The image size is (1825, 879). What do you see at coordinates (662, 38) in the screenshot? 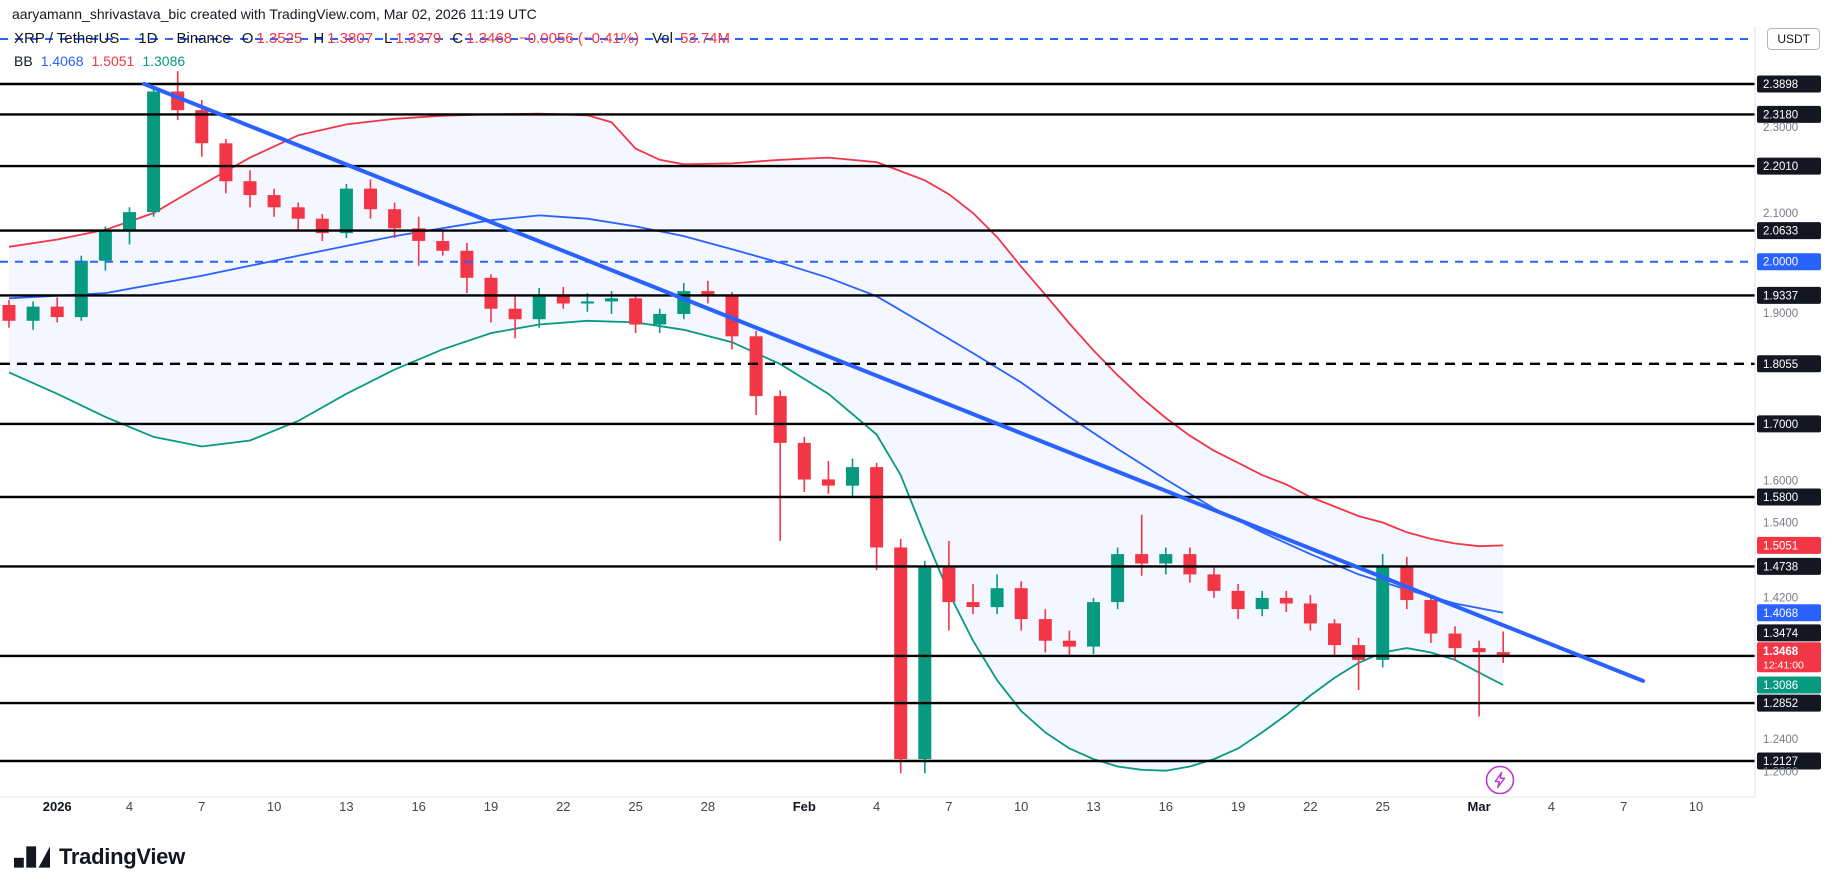
I see `volume-label: Vol` at bounding box center [662, 38].